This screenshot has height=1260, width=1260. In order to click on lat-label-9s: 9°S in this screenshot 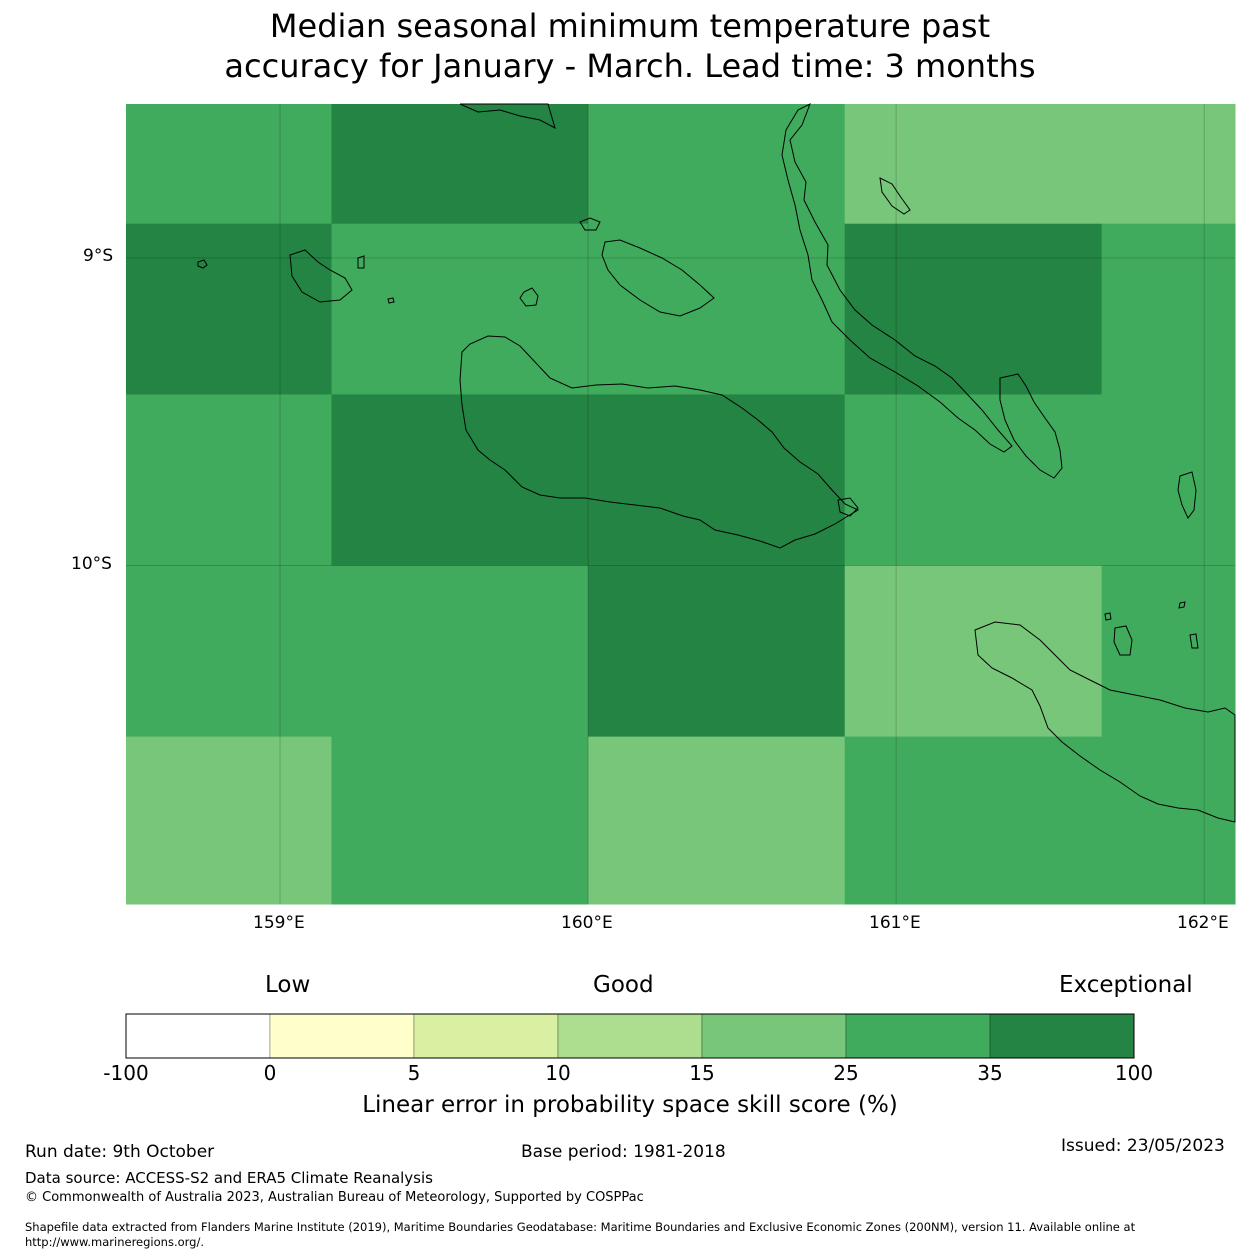, I will do `click(98, 256)`.